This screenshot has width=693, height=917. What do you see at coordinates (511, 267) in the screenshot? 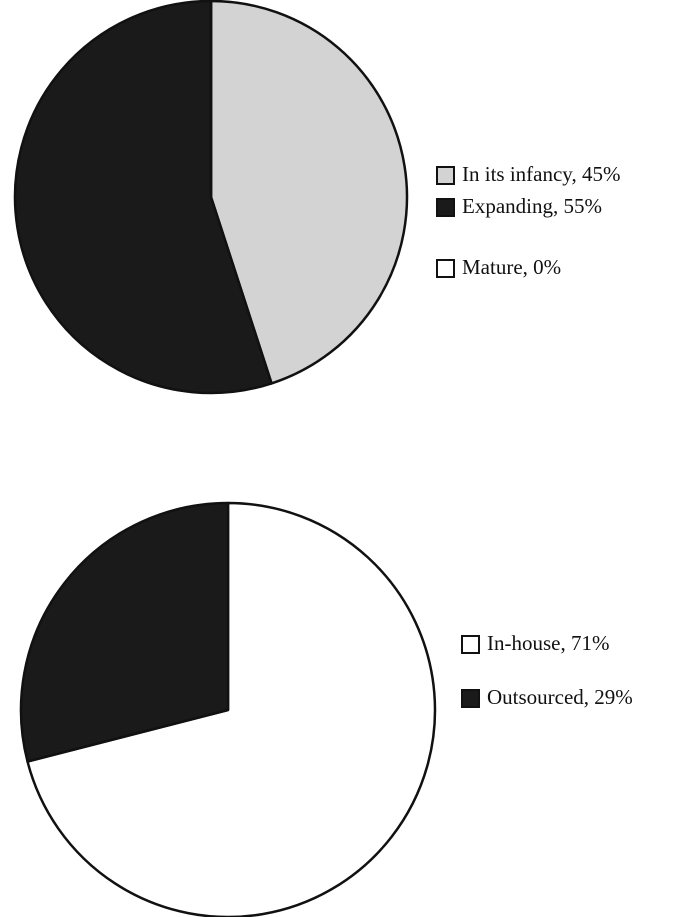
I see `legend-label: Mature, 0%` at bounding box center [511, 267].